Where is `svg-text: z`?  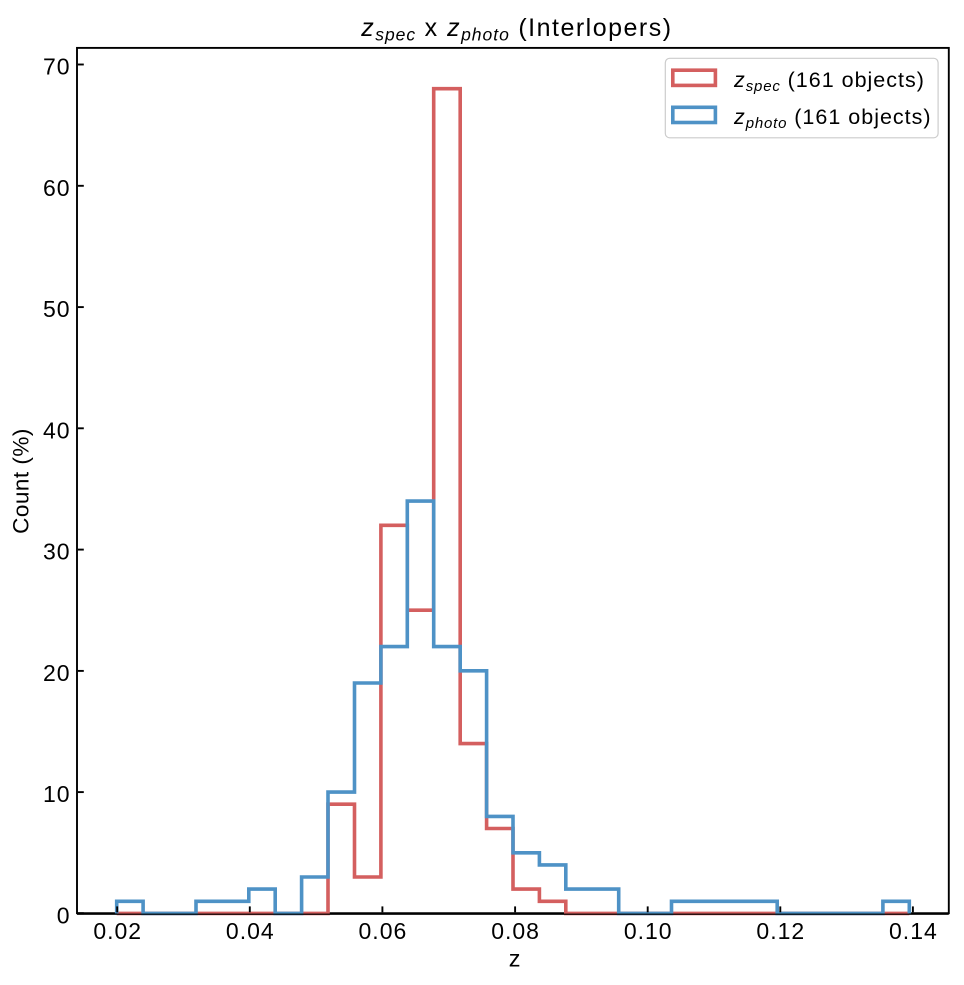
svg-text: z is located at coordinates (515, 959).